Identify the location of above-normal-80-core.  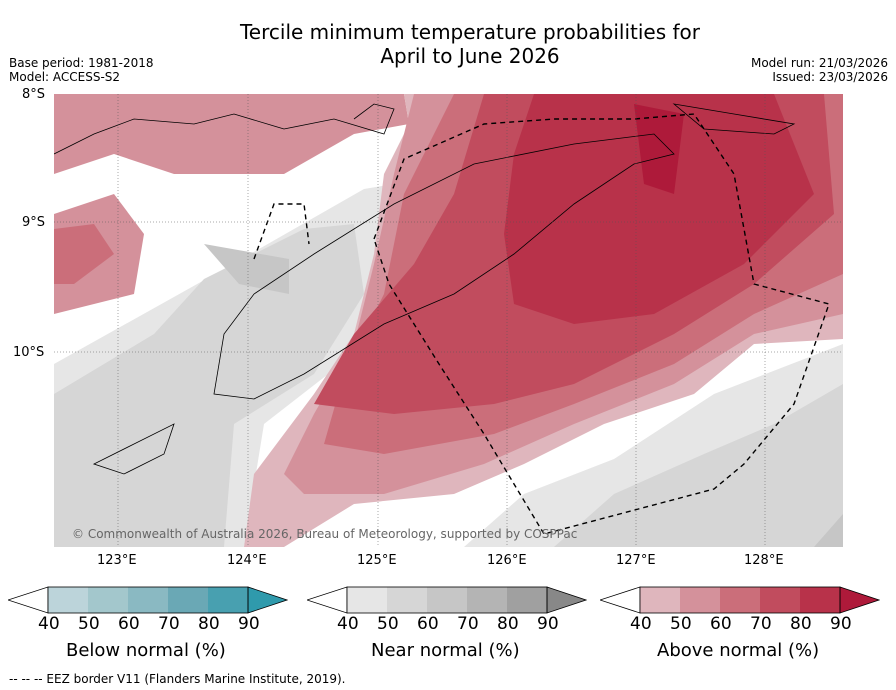
(659, 209).